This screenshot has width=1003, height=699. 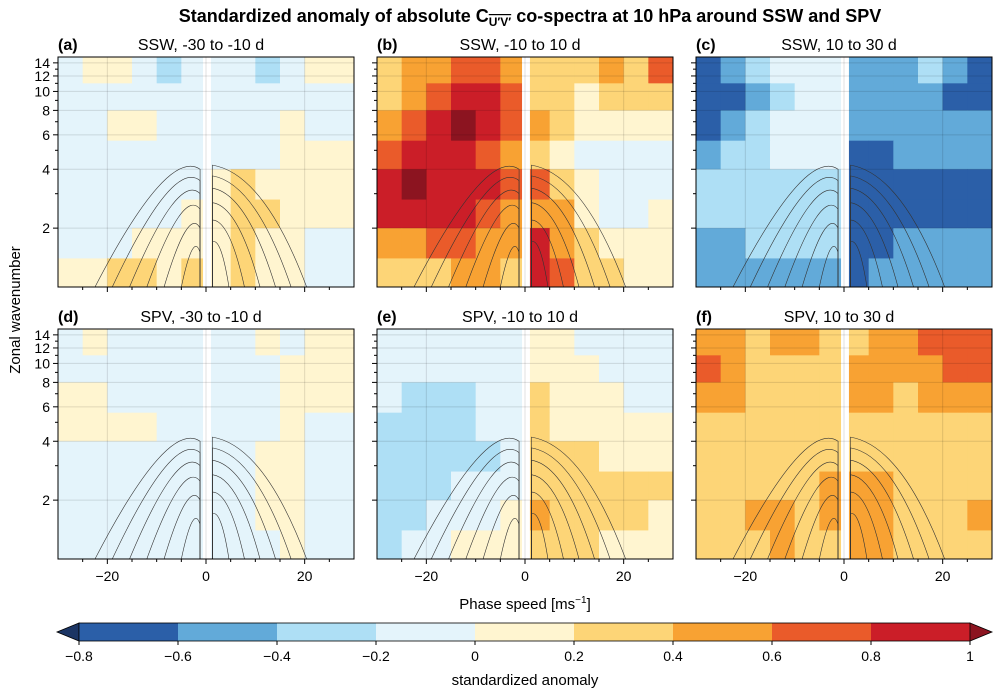 What do you see at coordinates (107, 576) in the screenshot?
I see `x-tick-label: −20` at bounding box center [107, 576].